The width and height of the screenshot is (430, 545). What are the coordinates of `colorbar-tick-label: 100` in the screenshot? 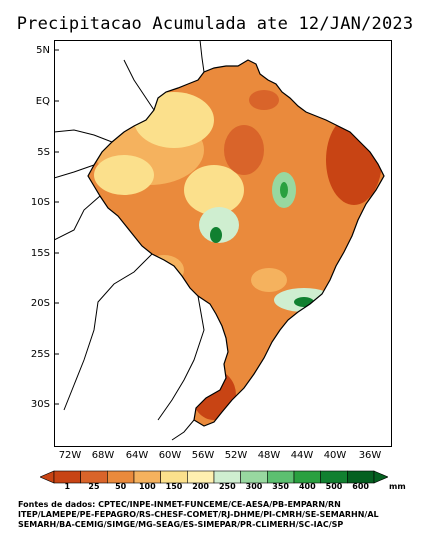 It's located at (147, 486).